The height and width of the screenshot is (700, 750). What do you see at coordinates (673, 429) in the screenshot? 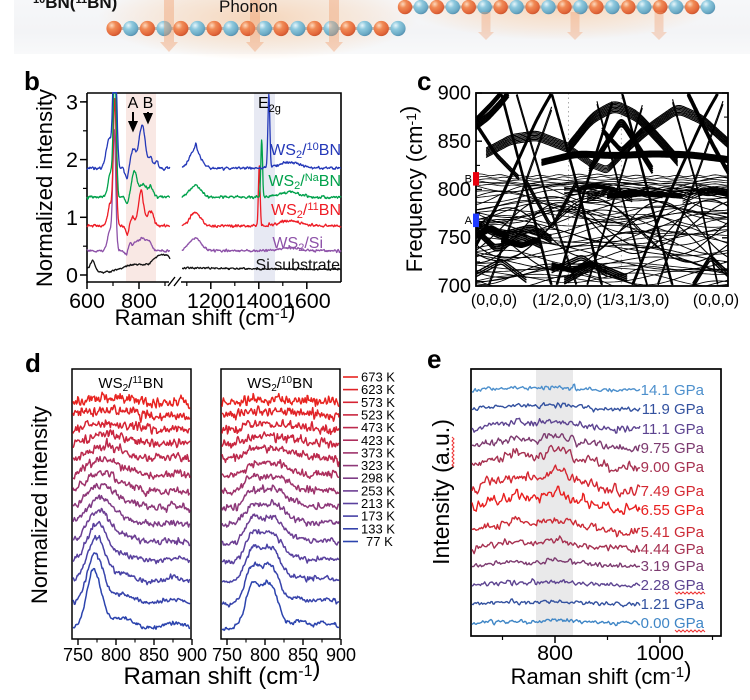
I see `svg-text: 11.1 GPa` at bounding box center [673, 429].